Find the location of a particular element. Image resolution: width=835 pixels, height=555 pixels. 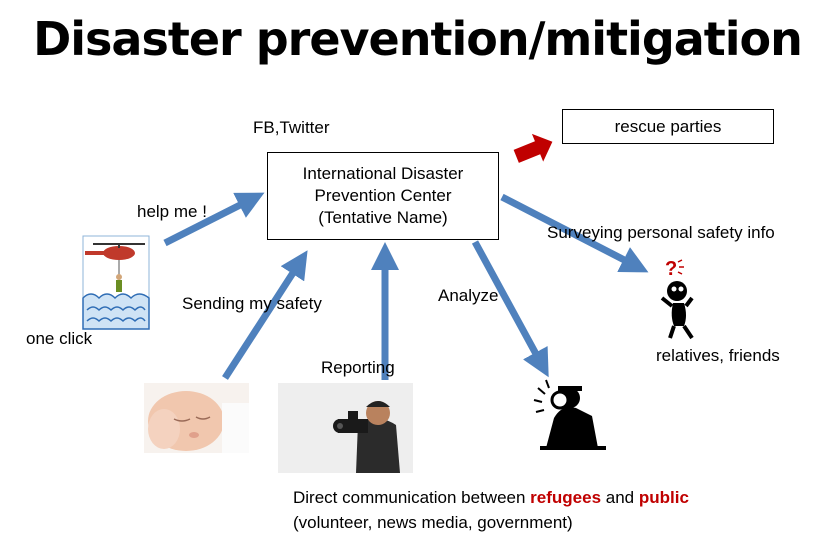

analyst-silhouette-icon is located at coordinates (569, 414).